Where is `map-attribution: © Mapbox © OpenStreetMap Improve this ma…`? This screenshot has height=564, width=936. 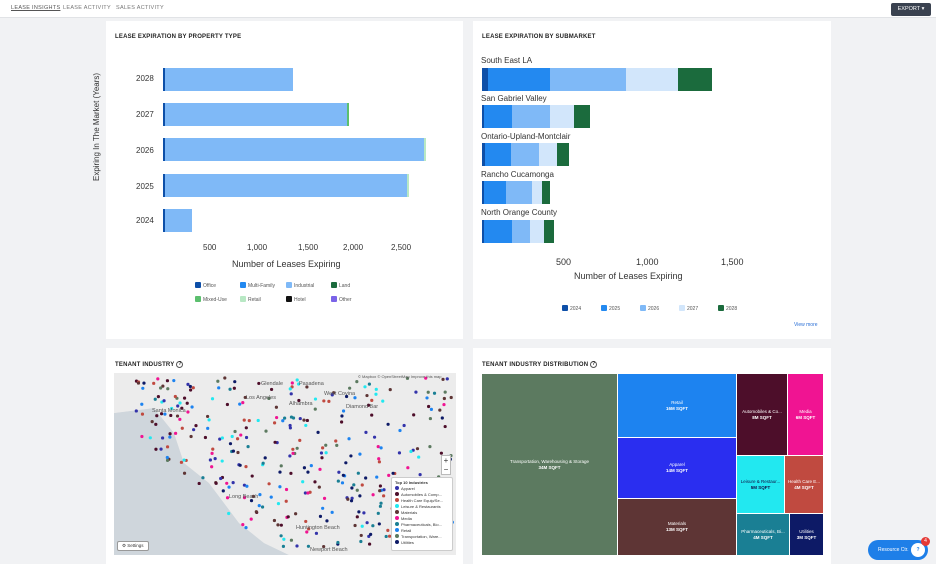 map-attribution: © Mapbox © OpenStreetMap Improve this ma… is located at coordinates (400, 376).